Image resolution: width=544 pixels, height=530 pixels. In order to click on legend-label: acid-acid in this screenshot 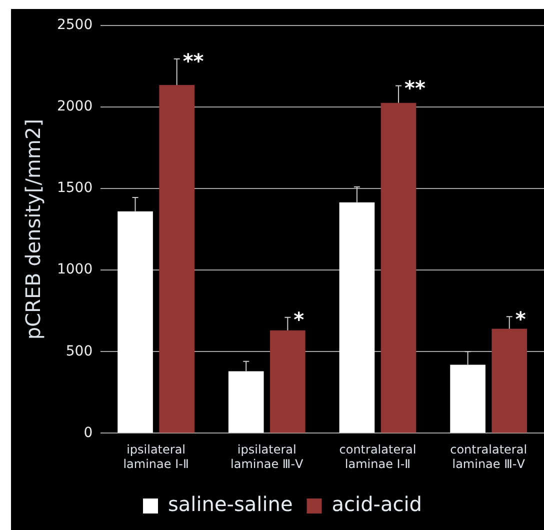, I will do `click(377, 504)`.